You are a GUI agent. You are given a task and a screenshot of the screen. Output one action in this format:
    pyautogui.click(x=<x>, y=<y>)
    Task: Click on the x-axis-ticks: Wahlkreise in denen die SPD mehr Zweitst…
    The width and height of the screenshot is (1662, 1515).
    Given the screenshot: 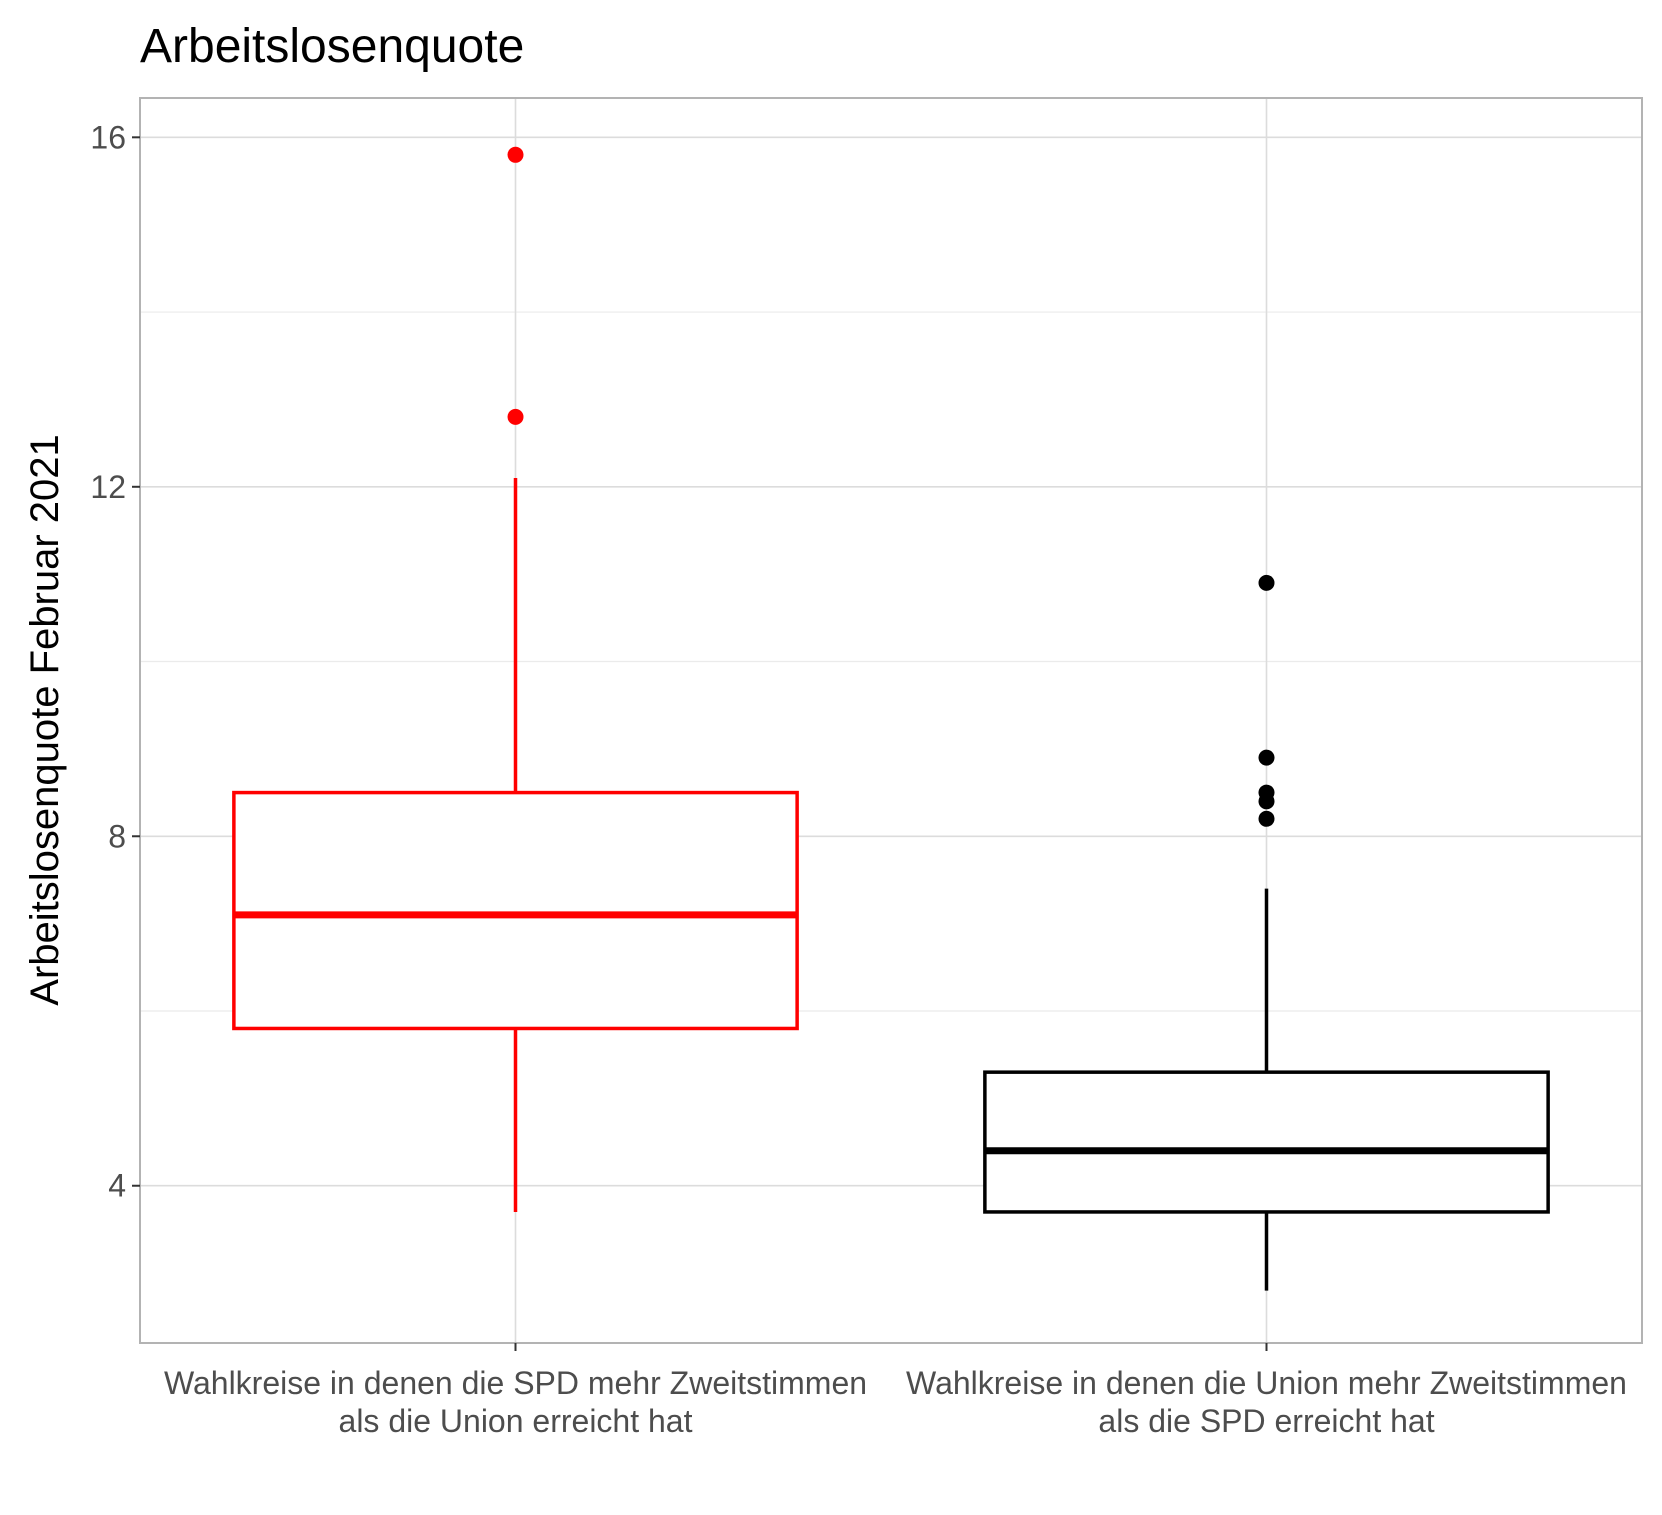 What is the action you would take?
    pyautogui.click(x=895, y=1391)
    